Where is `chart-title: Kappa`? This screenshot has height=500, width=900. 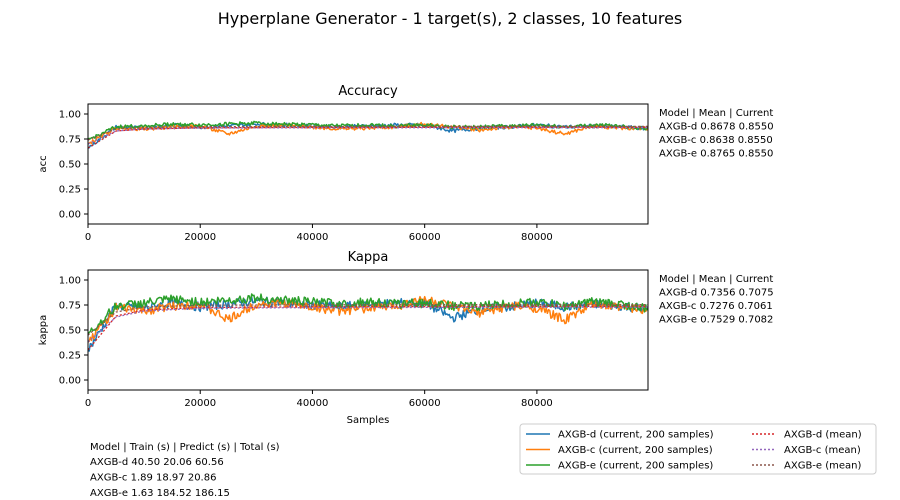
chart-title: Kappa is located at coordinates (368, 257).